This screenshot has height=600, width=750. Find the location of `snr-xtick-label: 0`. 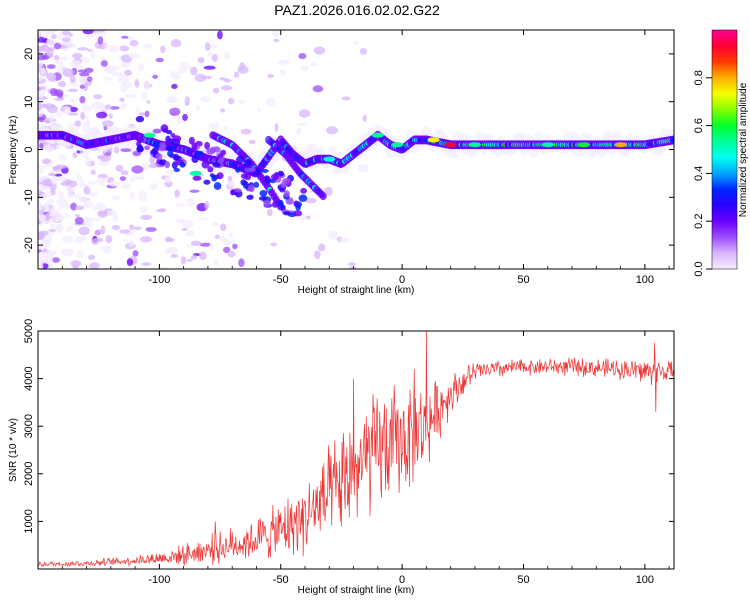

snr-xtick-label: 0 is located at coordinates (402, 580).